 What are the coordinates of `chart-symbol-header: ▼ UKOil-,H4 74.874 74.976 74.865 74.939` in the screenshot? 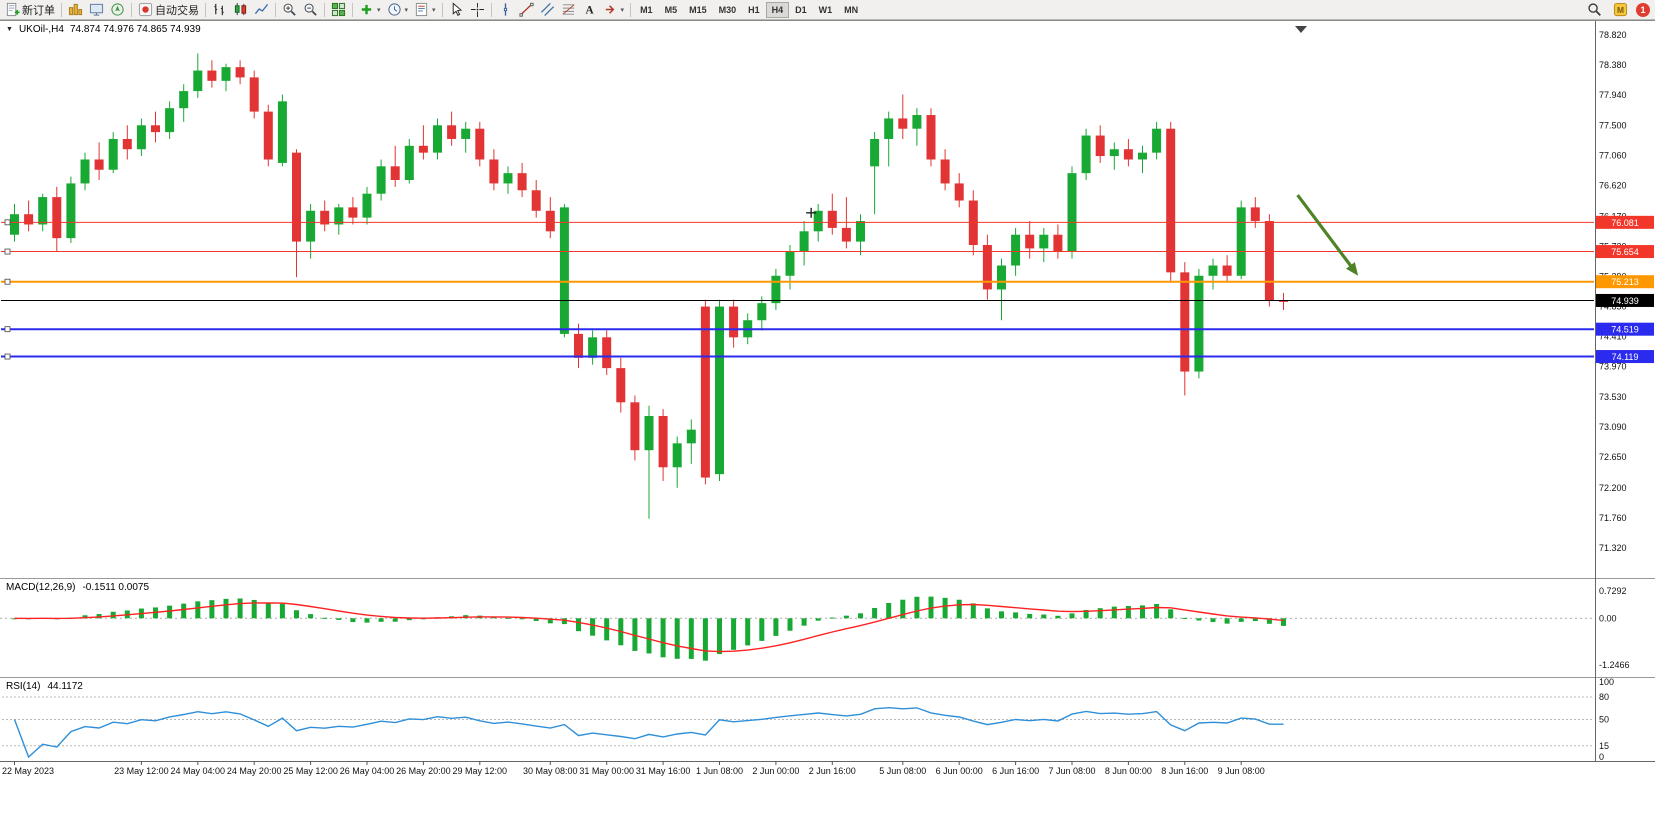 It's located at (103, 29).